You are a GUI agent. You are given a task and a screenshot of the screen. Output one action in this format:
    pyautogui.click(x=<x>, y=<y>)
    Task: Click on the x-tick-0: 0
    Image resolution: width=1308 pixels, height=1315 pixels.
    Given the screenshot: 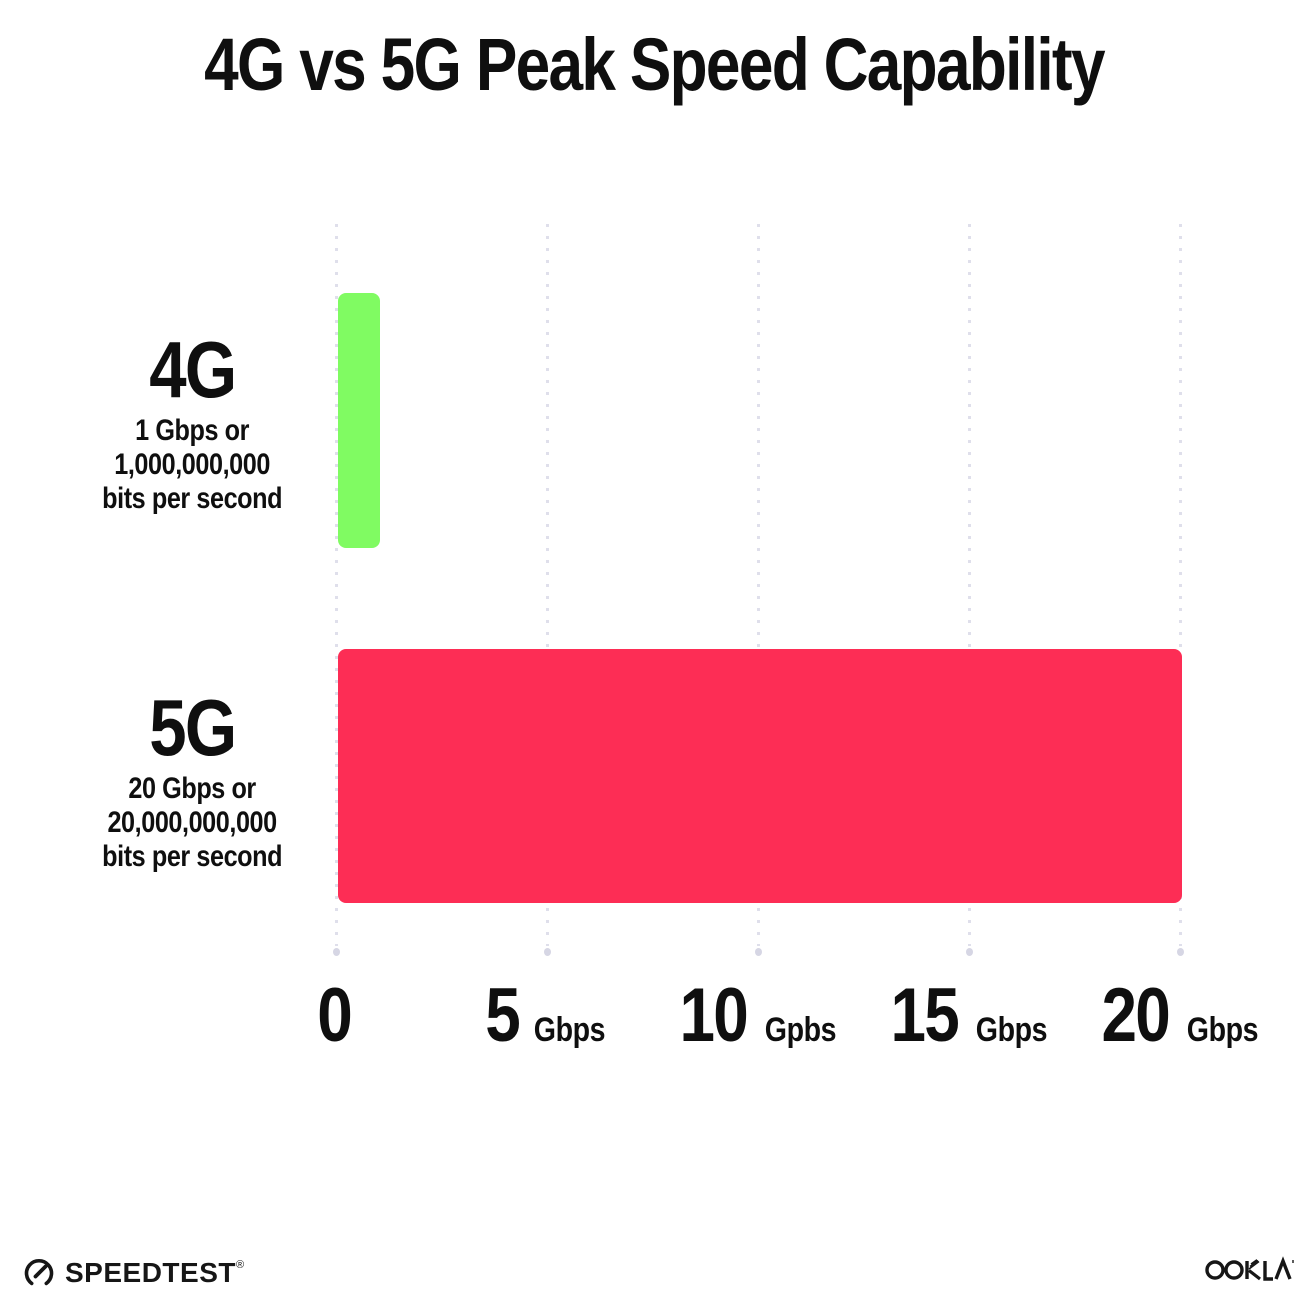 What is the action you would take?
    pyautogui.click(x=336, y=1016)
    